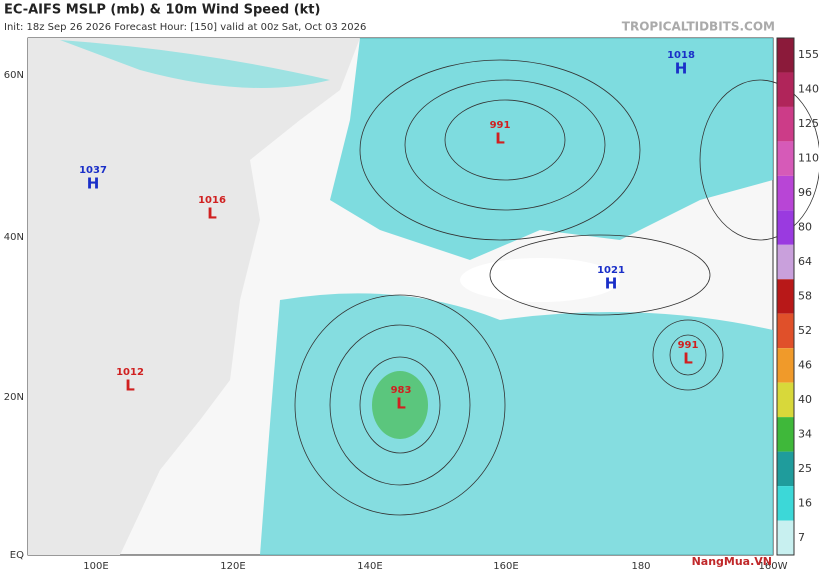  Describe the element at coordinates (805, 364) in the screenshot. I see `colorbar-label: 46` at that location.